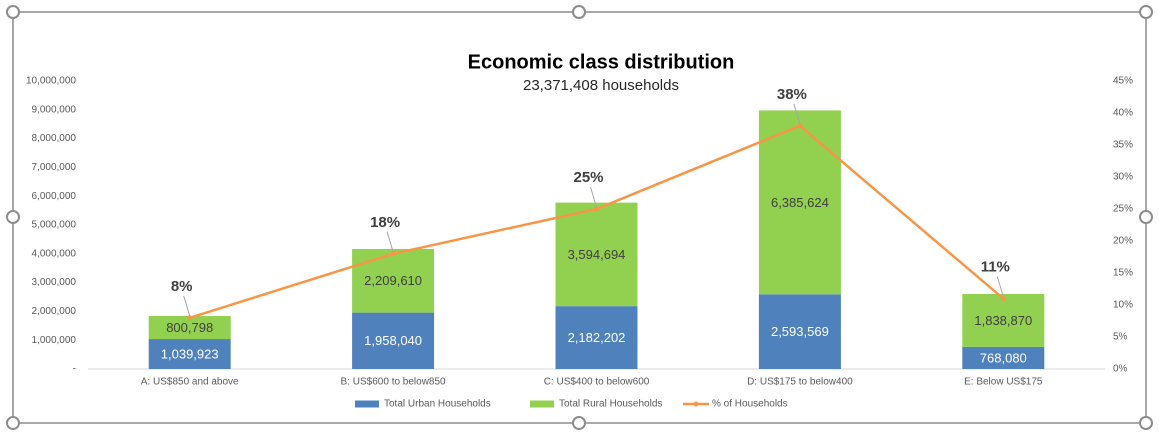 The image size is (1159, 437). Describe the element at coordinates (588, 177) in the screenshot. I see `data-label: 25%` at that location.